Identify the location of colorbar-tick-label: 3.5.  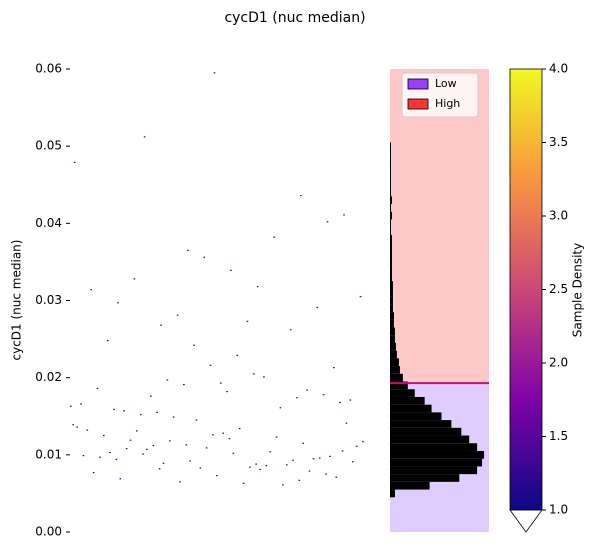
(558, 142).